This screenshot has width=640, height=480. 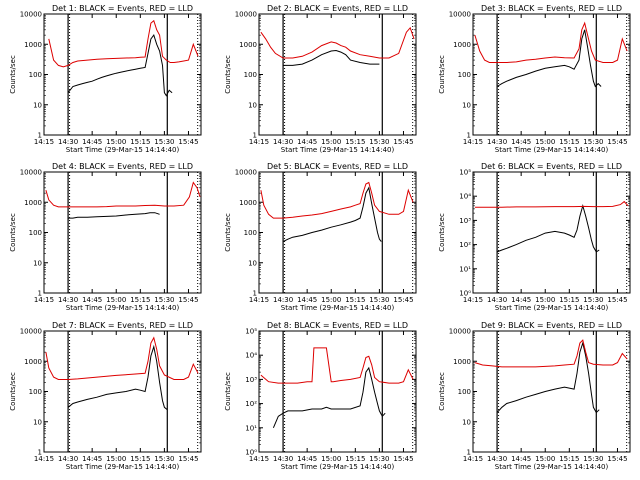 What do you see at coordinates (551, 325) in the screenshot?
I see `panel-title: Det 9: BLACK = Events, RED = LLD` at bounding box center [551, 325].